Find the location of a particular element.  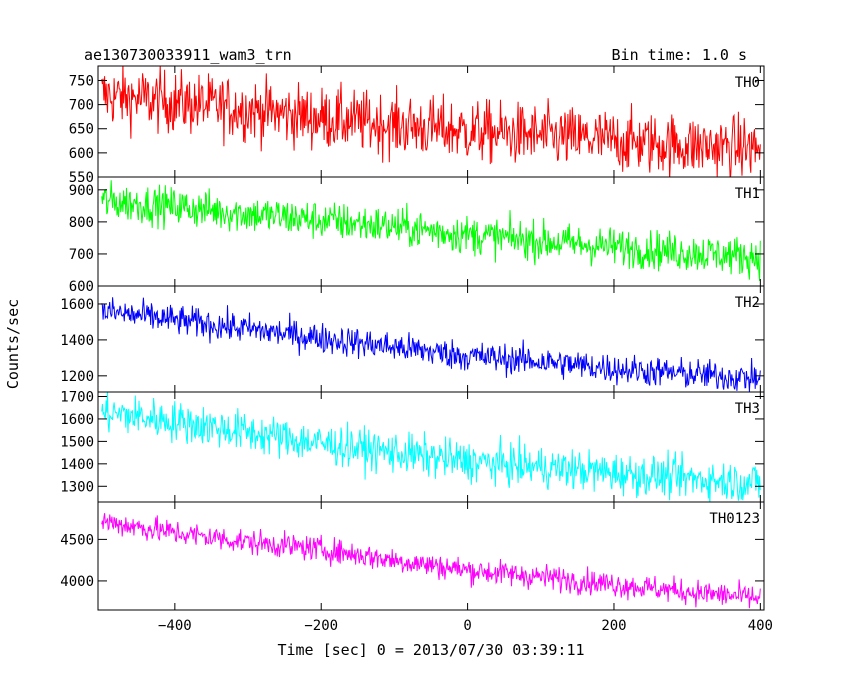

x-axis: −400 −200 0 200 400 is located at coordinates (465, 626).